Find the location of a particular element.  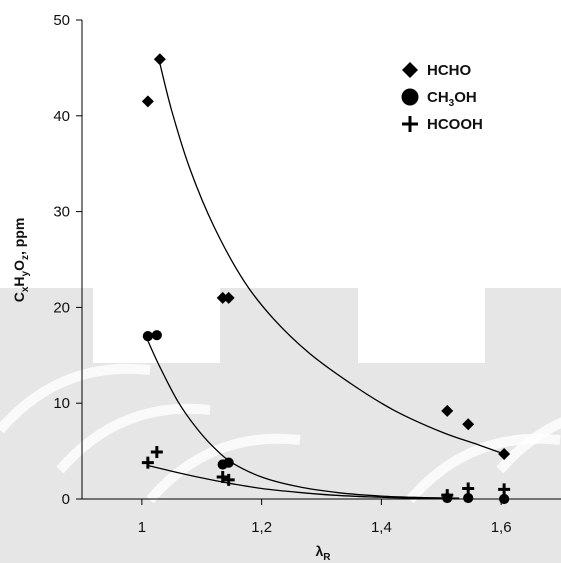

legend-label-hcooh: HCOOH is located at coordinates (455, 124).